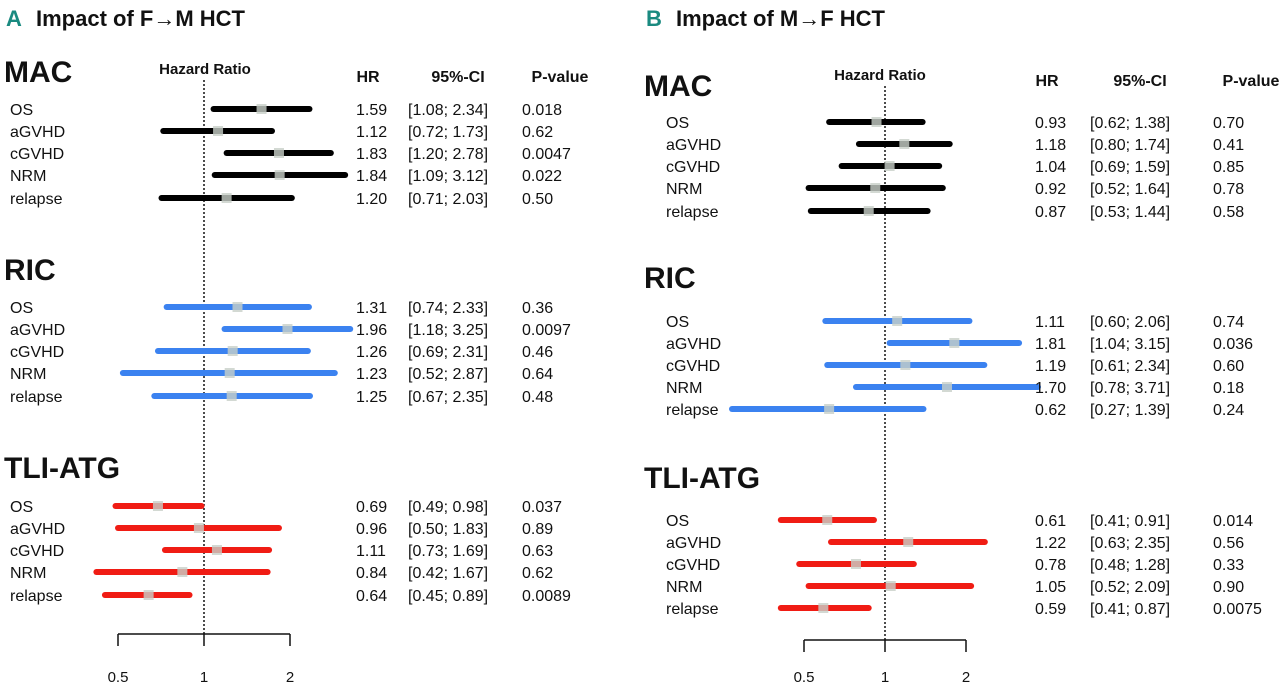  I want to click on p-value: 0.60, so click(1228, 366).